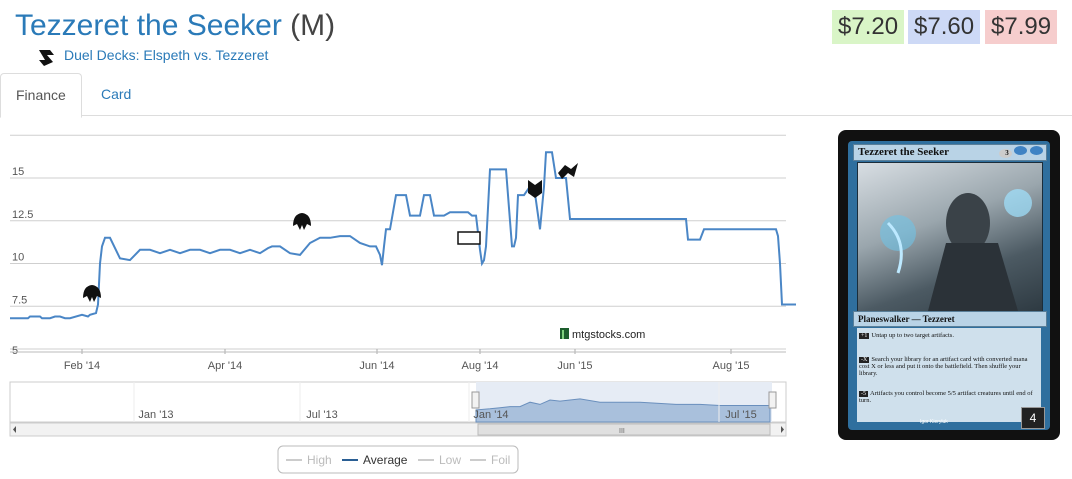  I want to click on navigator-series-area, so click(623, 410).